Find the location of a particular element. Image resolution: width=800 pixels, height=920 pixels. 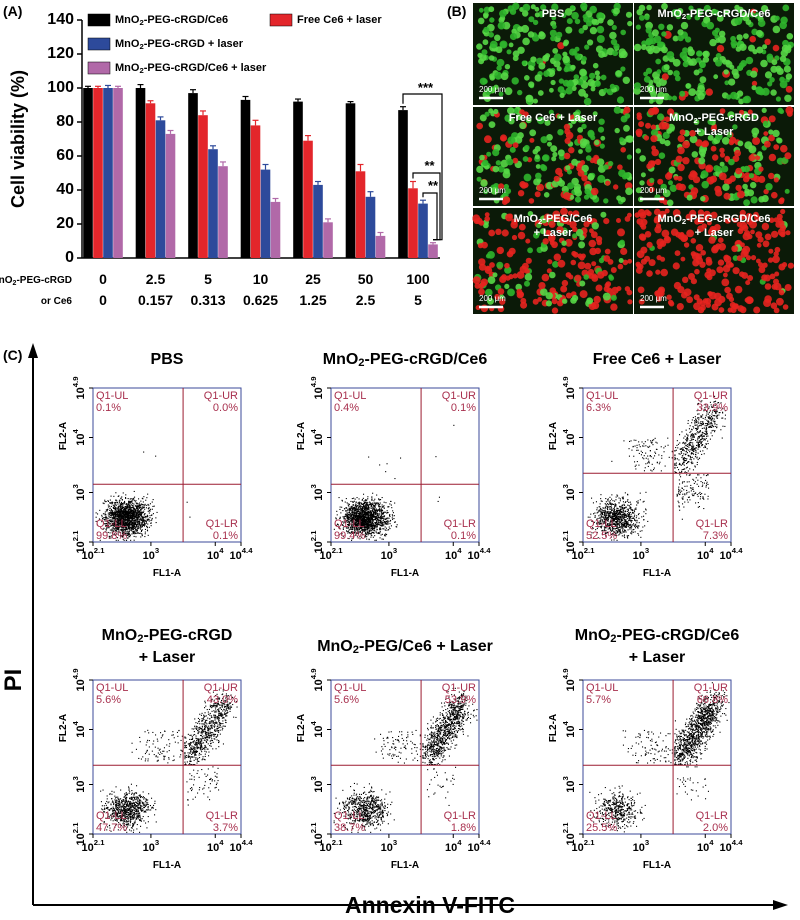

x-axis-label: FL1-A is located at coordinates (167, 573).